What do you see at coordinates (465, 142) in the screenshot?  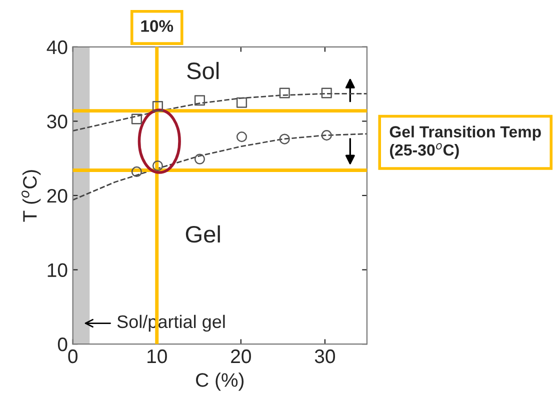 I see `text: Gel Transition Temp (25-30$^{o}$C)` at bounding box center [465, 142].